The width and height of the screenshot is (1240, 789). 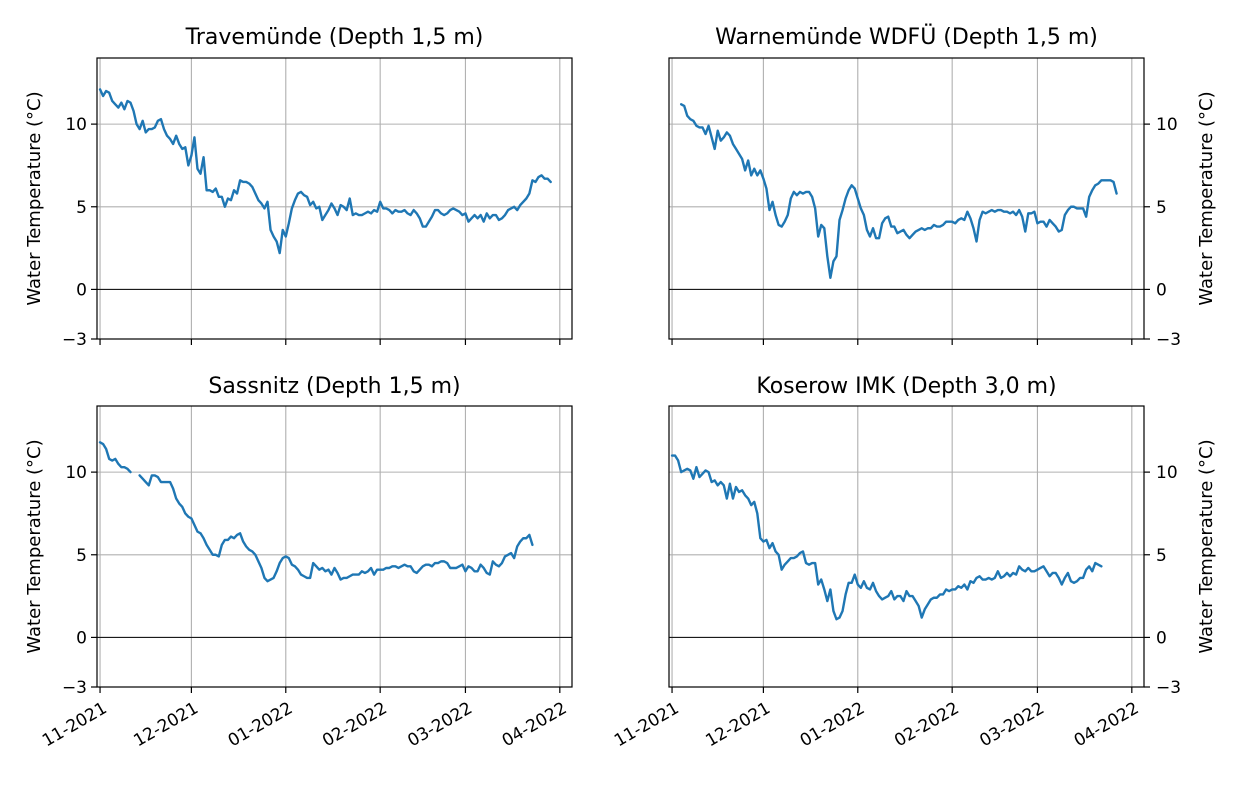 What do you see at coordinates (334, 37) in the screenshot?
I see `panel-title: Travemünde (Depth 1,5 m)` at bounding box center [334, 37].